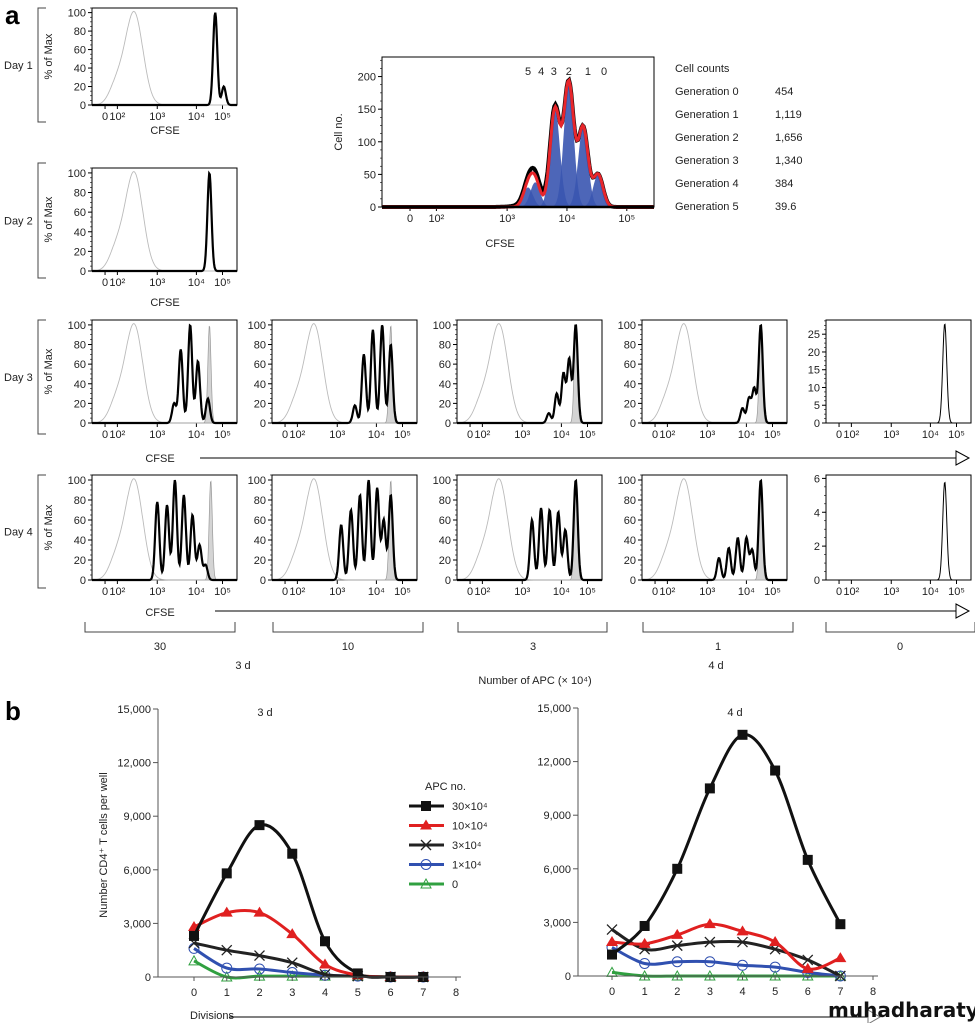  Describe the element at coordinates (499, 244) in the screenshot. I see `x-axis-label: CFSE` at that location.